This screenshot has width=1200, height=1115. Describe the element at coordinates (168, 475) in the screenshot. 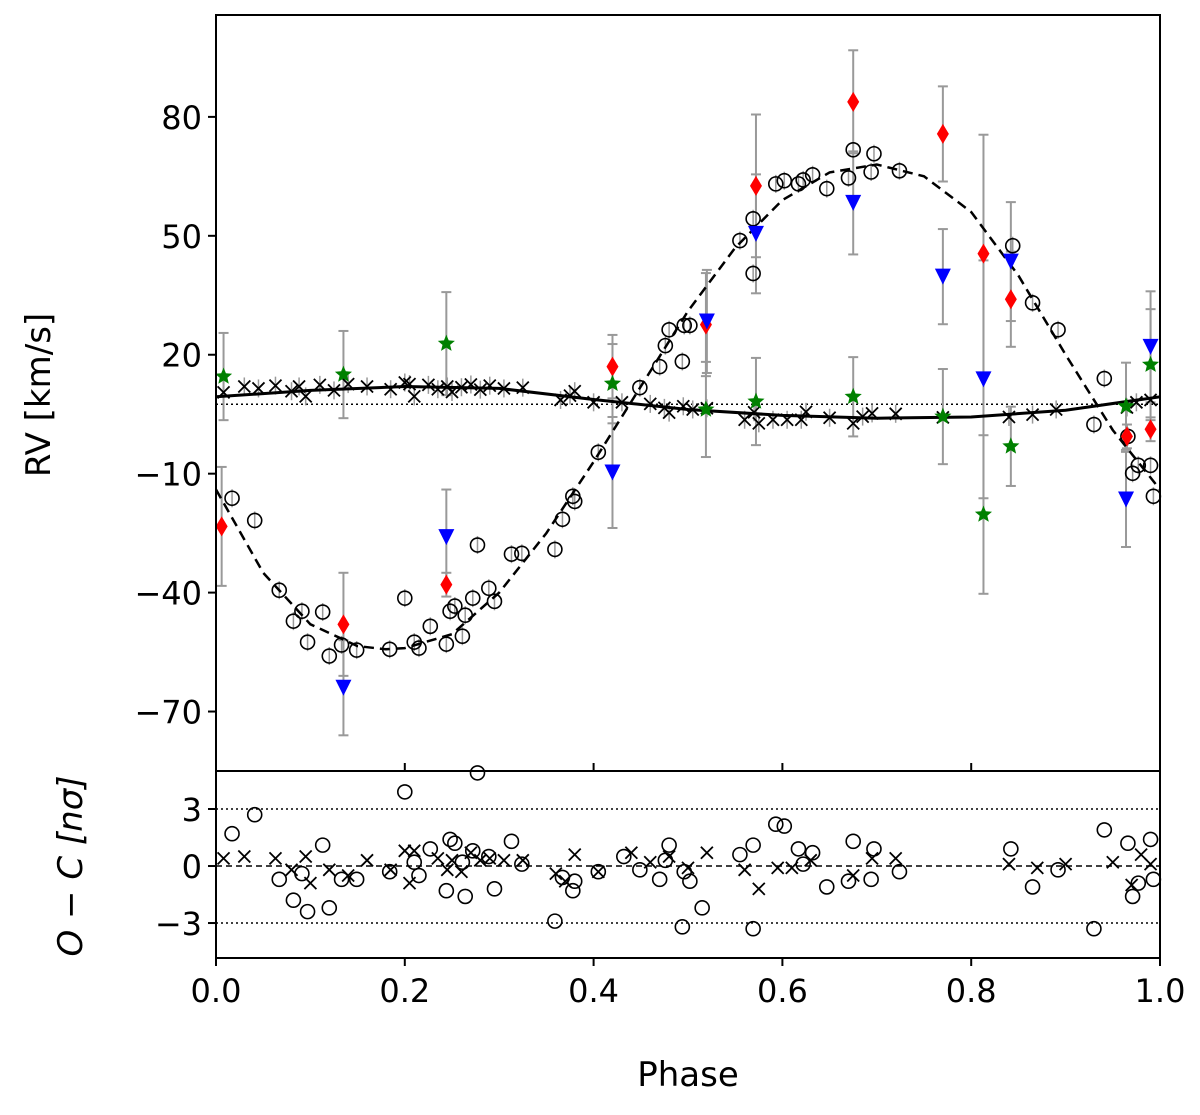

I see `y-tick-label: −10` at that location.